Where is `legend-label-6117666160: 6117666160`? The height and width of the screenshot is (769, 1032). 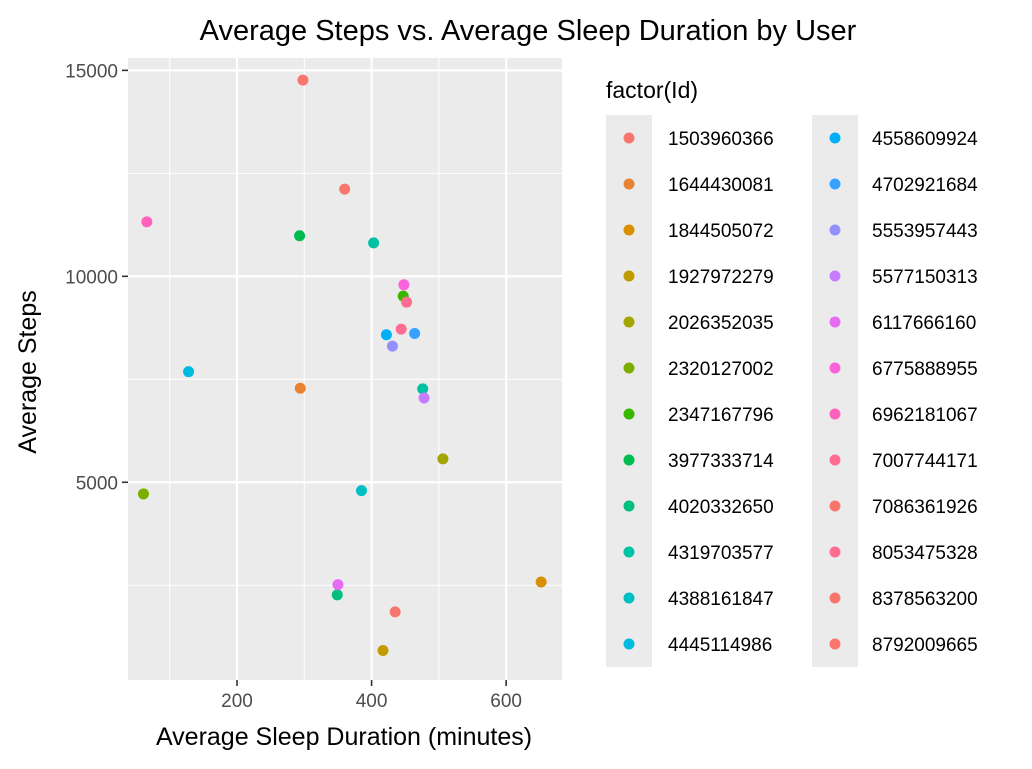
legend-label-6117666160: 6117666160 is located at coordinates (924, 323).